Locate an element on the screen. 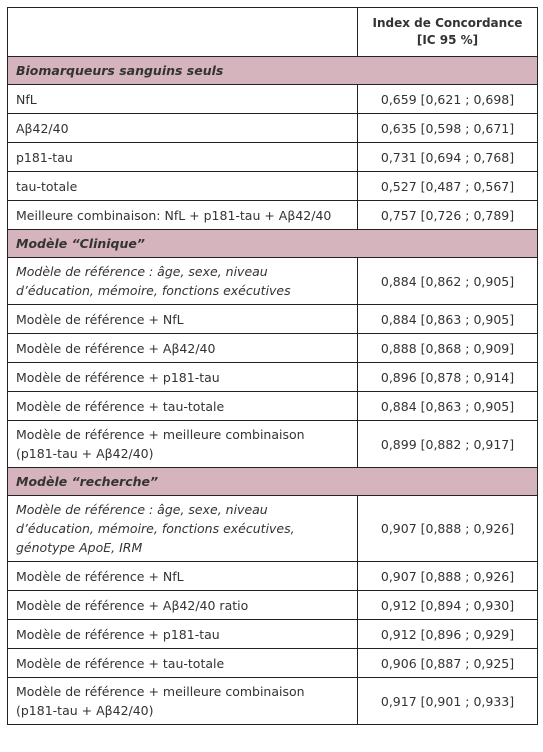 The height and width of the screenshot is (752, 543). row-value: 0,884 [0,862 ; 0,905] is located at coordinates (447, 281).